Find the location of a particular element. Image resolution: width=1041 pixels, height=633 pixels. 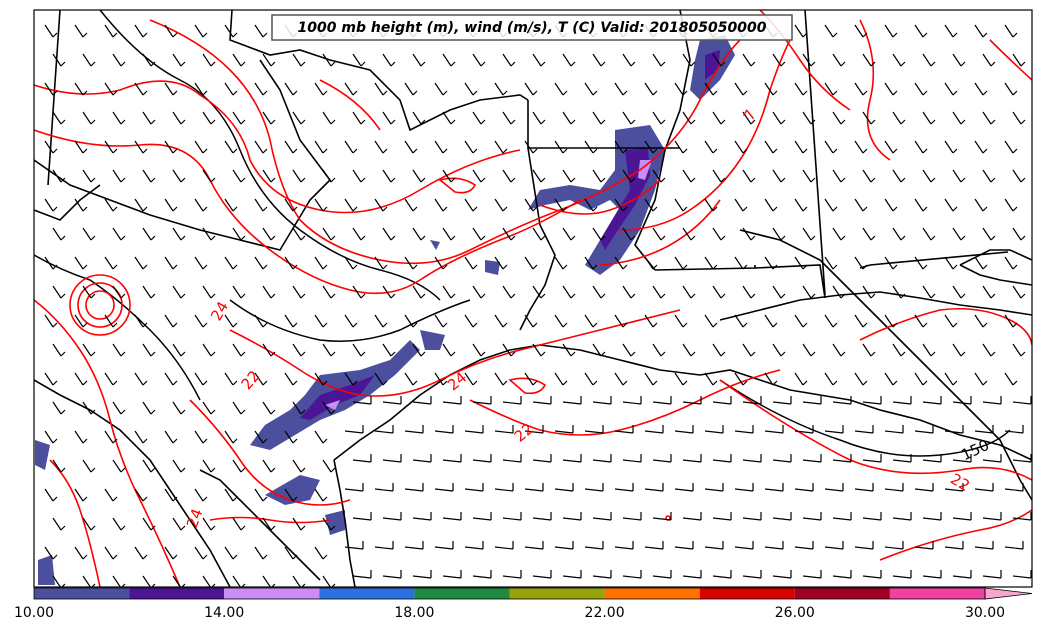

colorbar-tick-label: 18.00 is located at coordinates (414, 613).